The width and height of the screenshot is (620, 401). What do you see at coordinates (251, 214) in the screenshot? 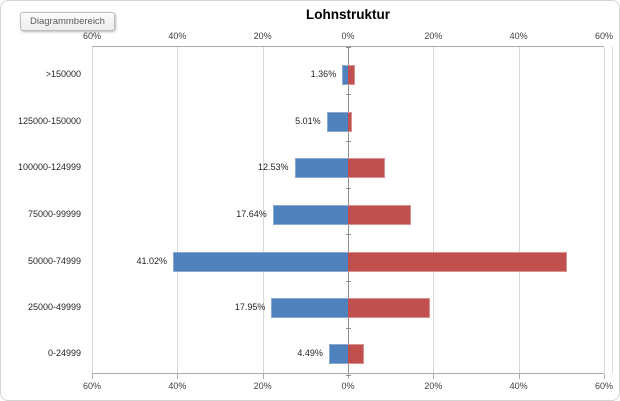
I see `data-label: 17.64%` at bounding box center [251, 214].